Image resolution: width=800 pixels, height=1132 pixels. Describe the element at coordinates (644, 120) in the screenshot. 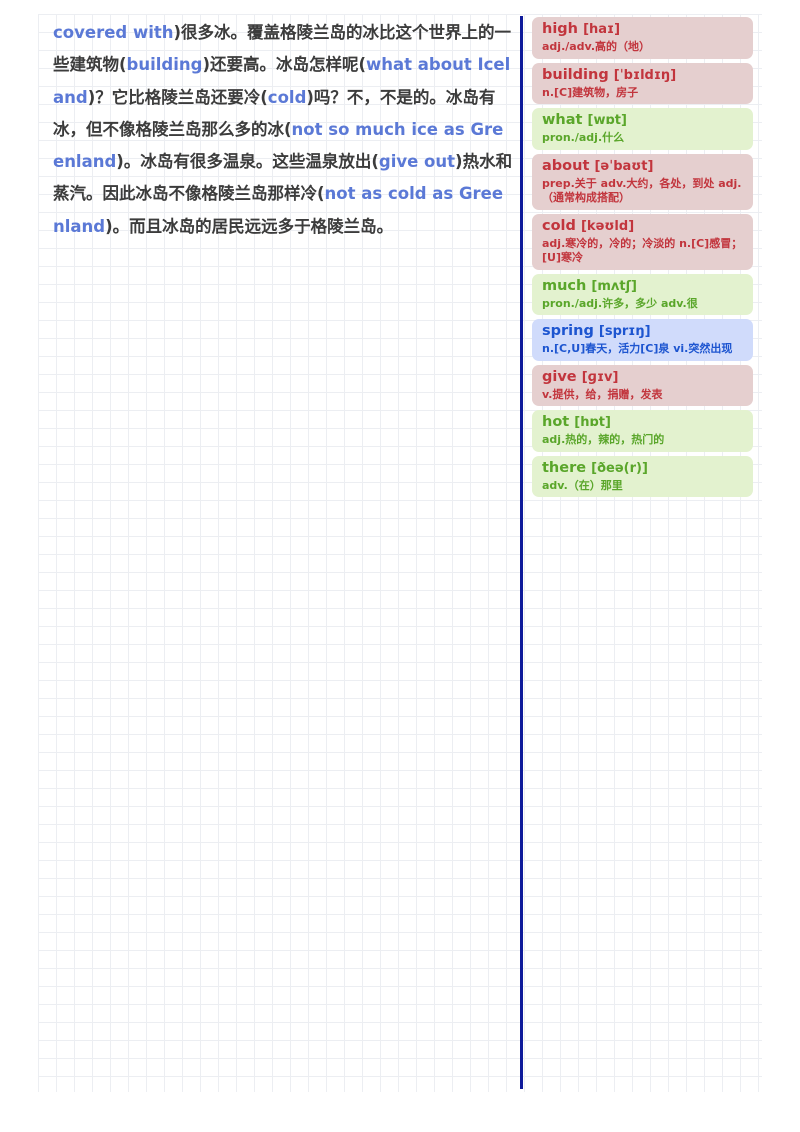

I see `vocab-headline: what [wɒt]` at that location.